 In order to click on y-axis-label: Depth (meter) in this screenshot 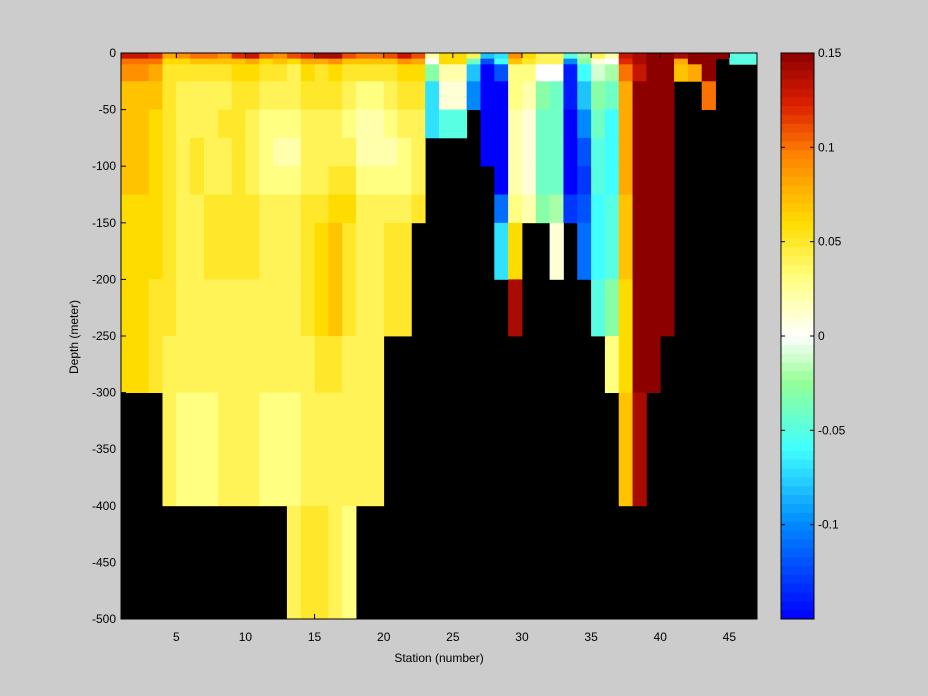, I will do `click(74, 337)`.